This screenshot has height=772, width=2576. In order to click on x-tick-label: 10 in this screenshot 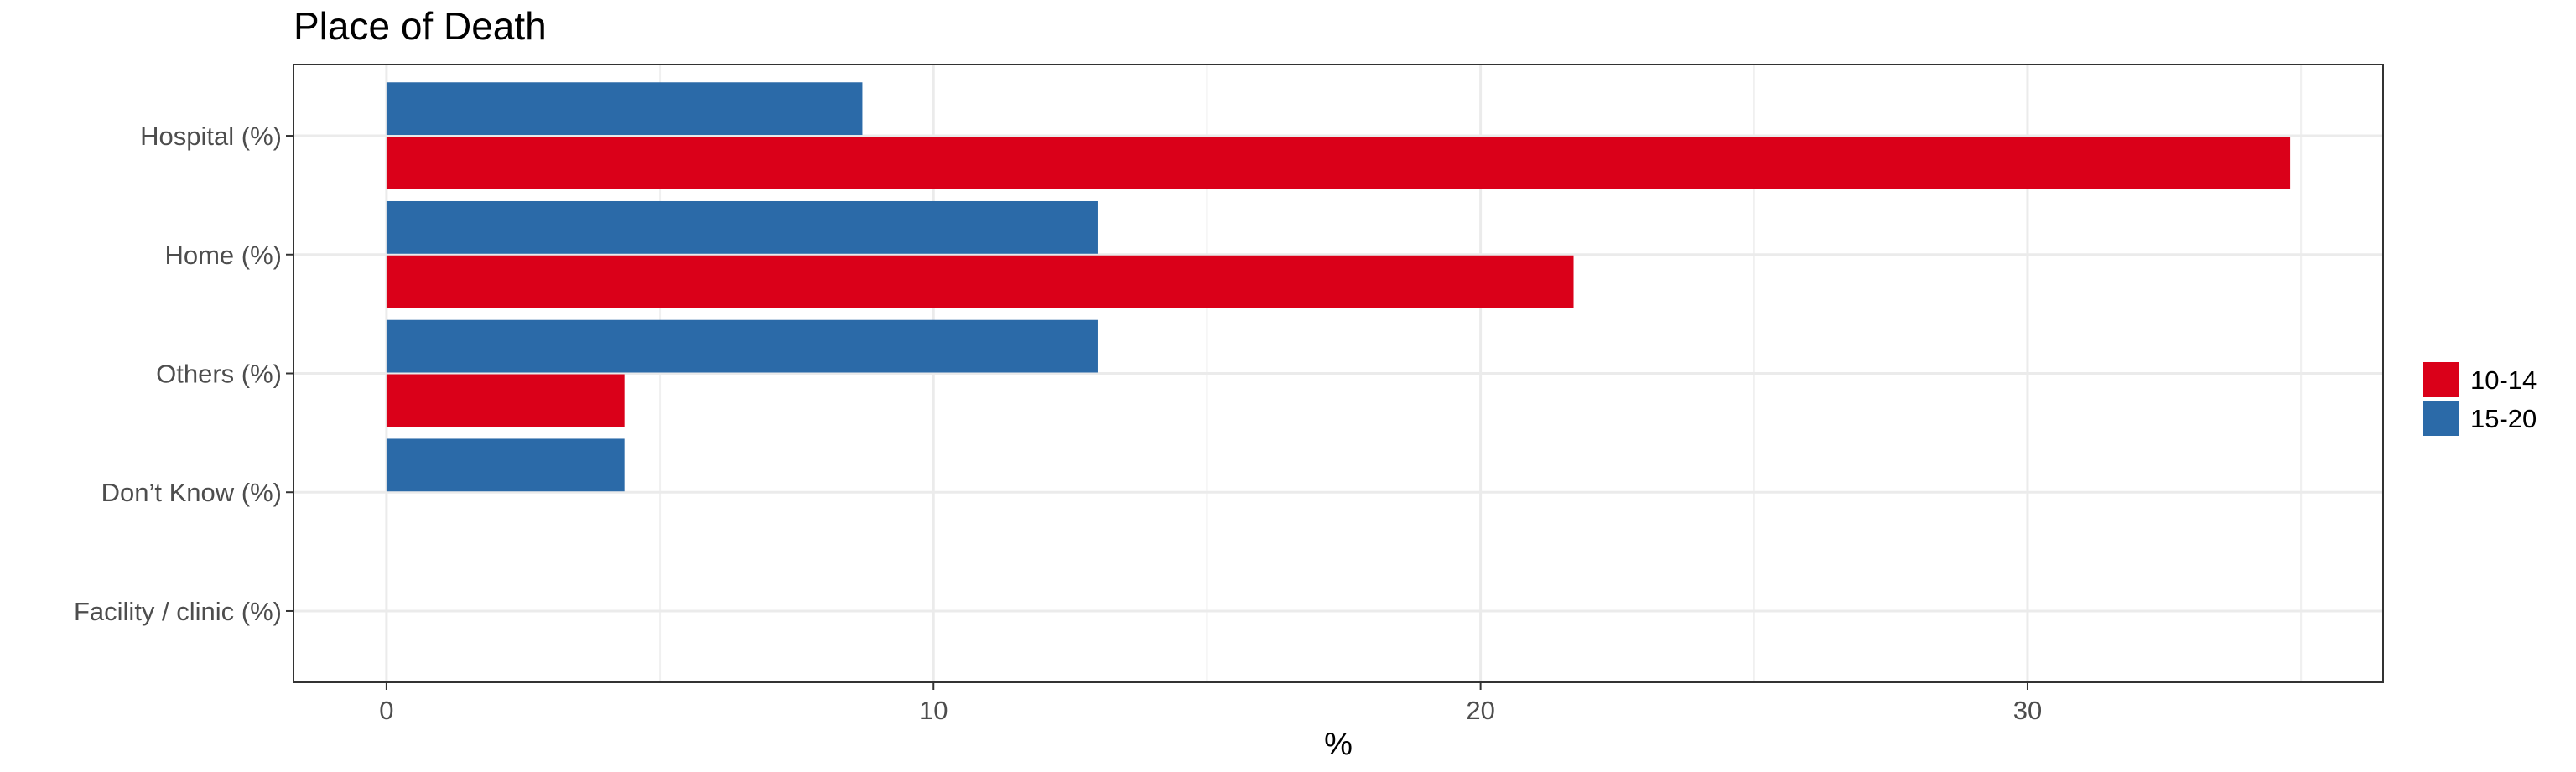, I will do `click(933, 710)`.